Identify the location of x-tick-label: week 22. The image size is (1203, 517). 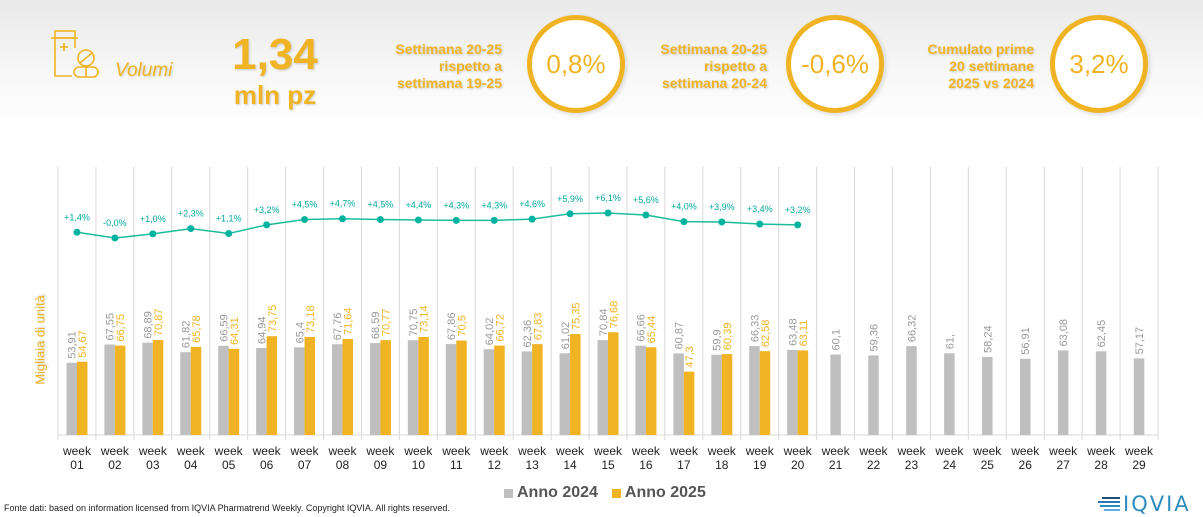
(874, 458).